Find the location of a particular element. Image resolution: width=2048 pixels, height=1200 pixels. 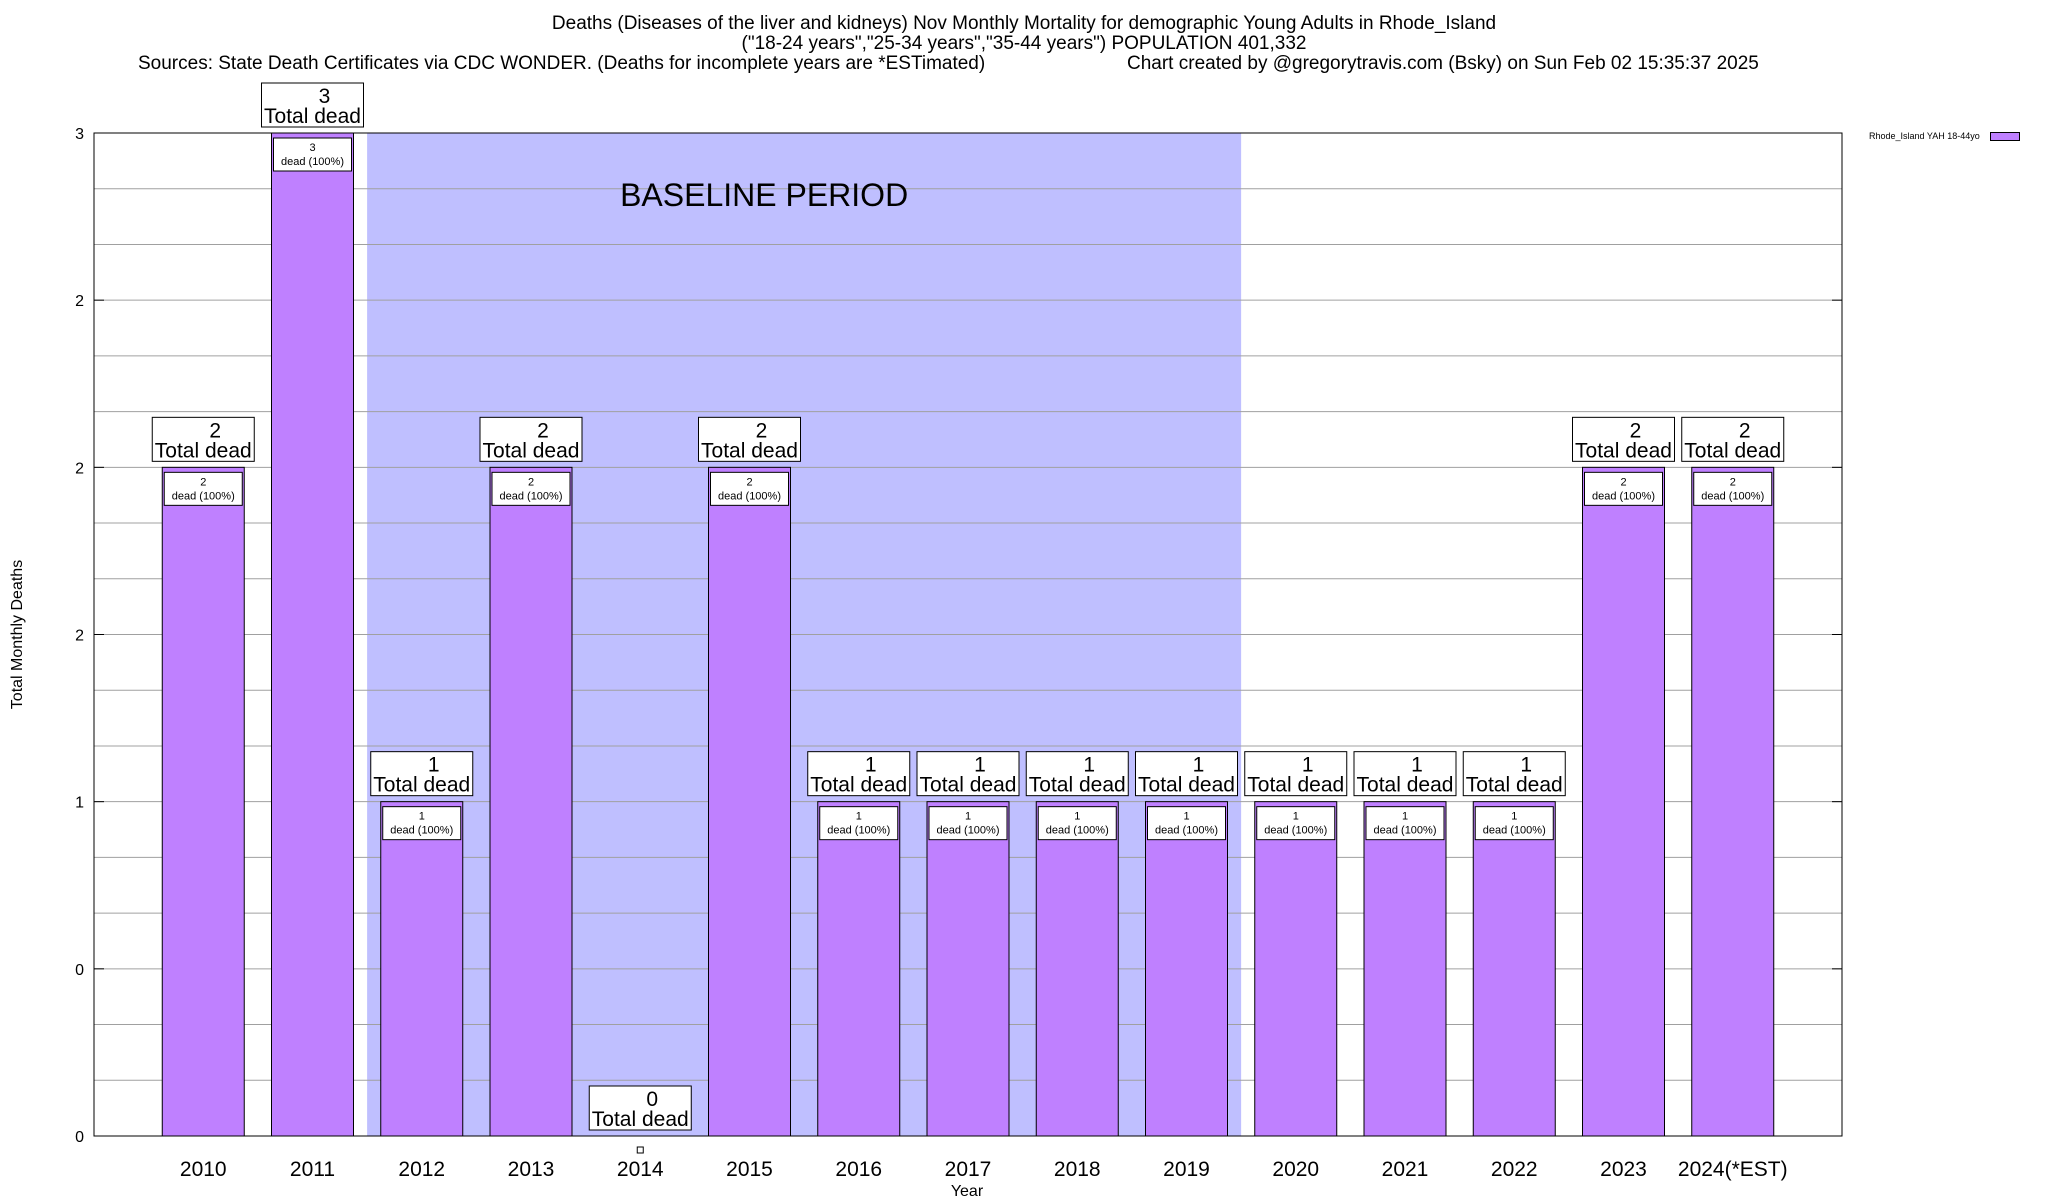

x-tick-label: 2013 is located at coordinates (531, 1169).